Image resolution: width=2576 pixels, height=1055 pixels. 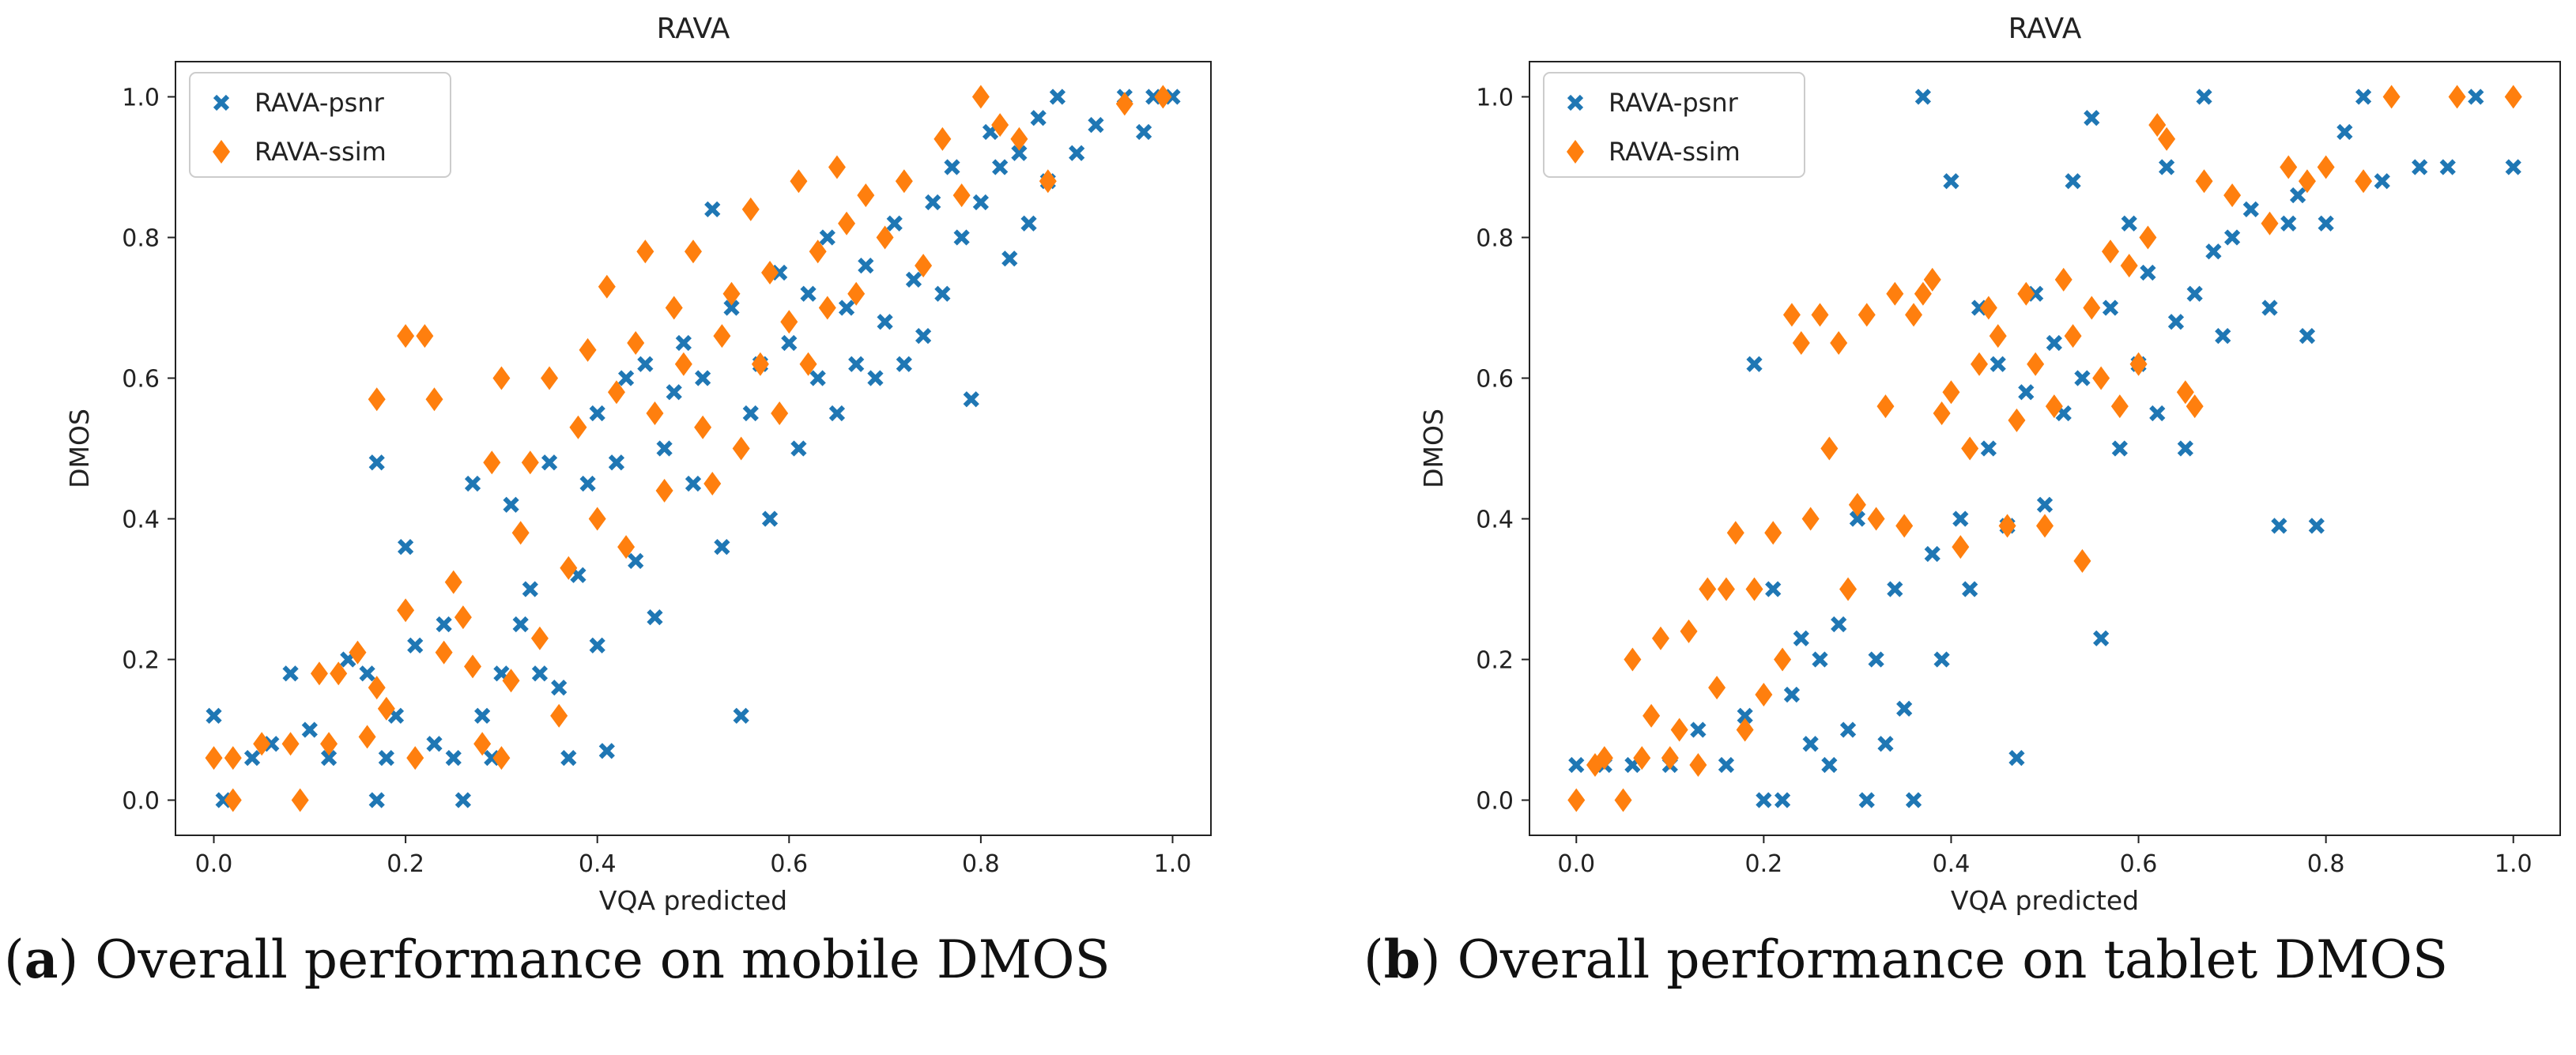 What do you see at coordinates (321, 152) in the screenshot?
I see `legend-label: RAVA-ssim` at bounding box center [321, 152].